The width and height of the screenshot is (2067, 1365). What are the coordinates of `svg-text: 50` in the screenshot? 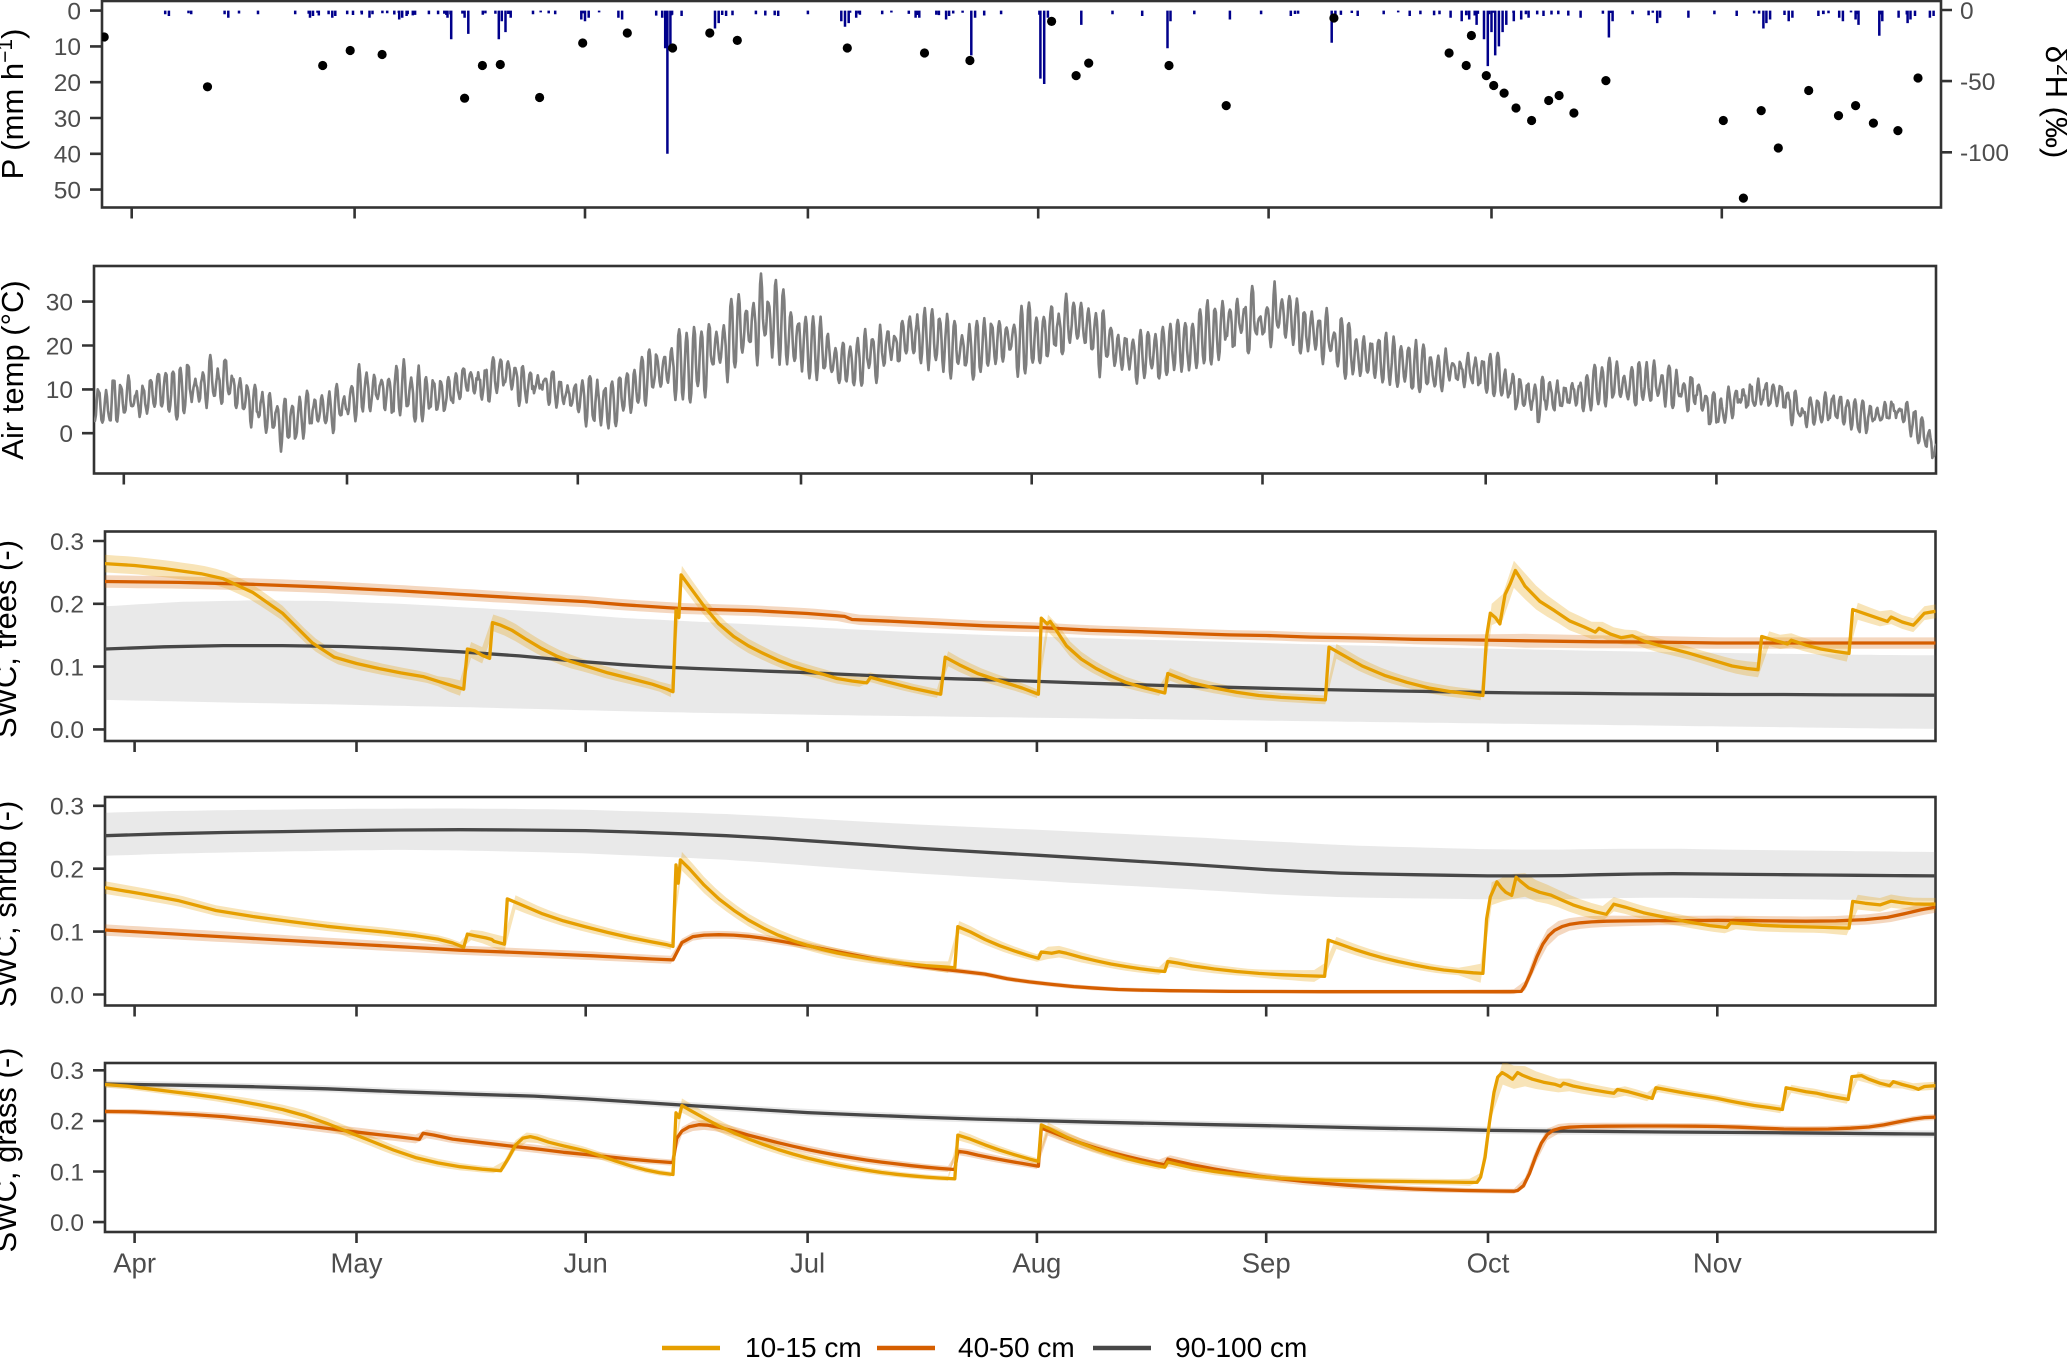 It's located at (67, 190).